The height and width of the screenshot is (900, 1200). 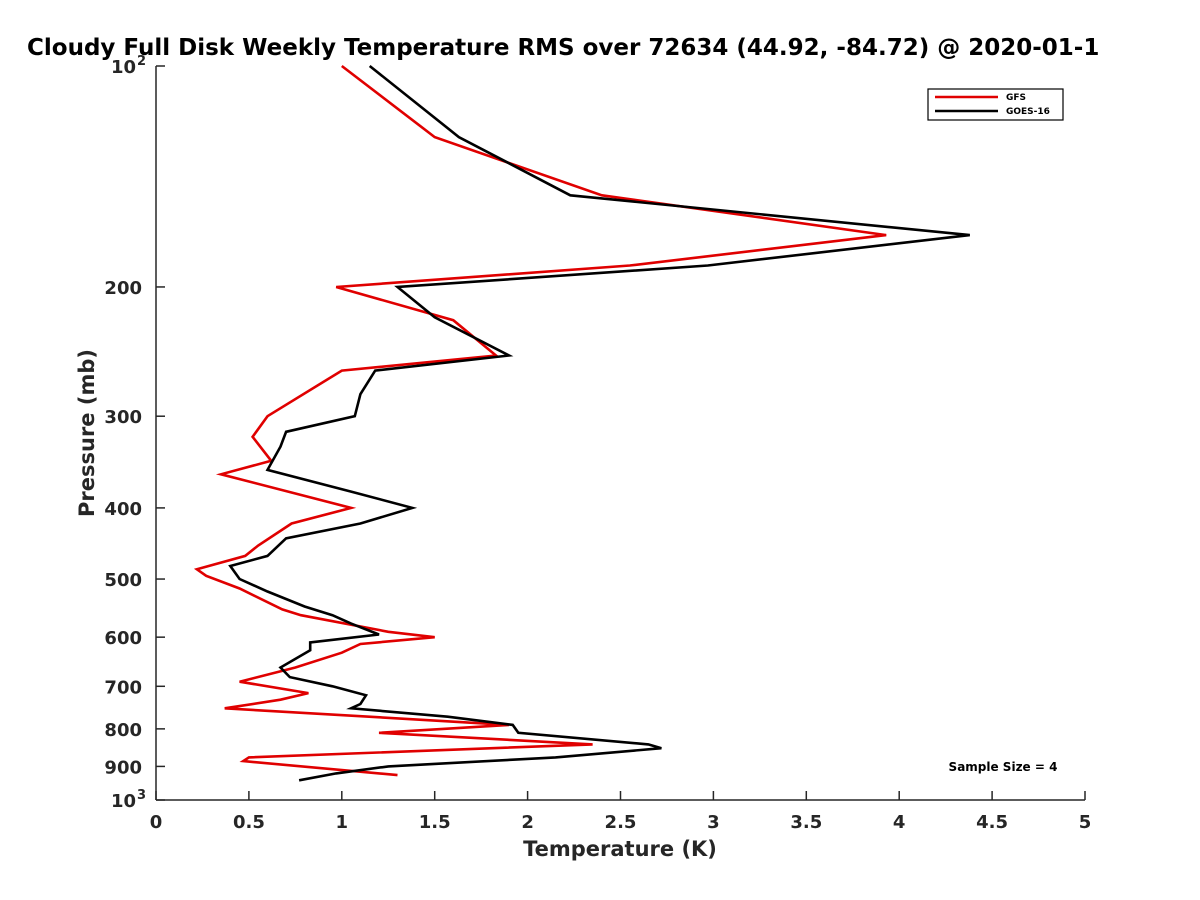 What do you see at coordinates (1085, 822) in the screenshot?
I see `x-tick-label: 5` at bounding box center [1085, 822].